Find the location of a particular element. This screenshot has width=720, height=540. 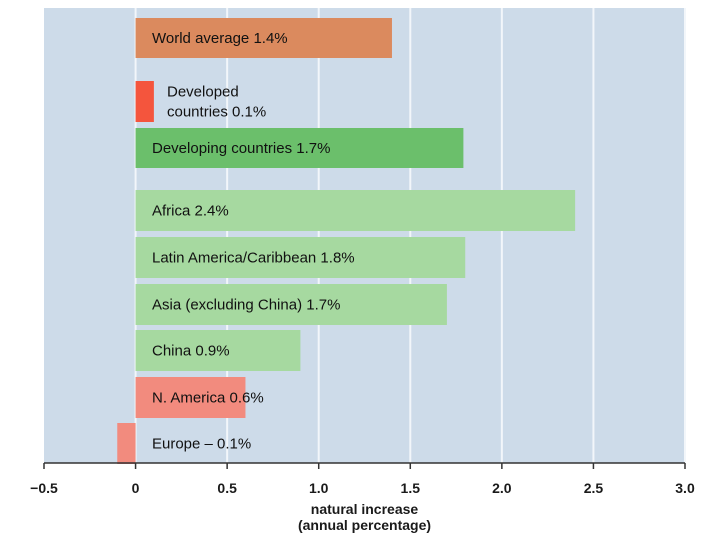

bar-label-6-line-0: China 0.9% is located at coordinates (191, 351).